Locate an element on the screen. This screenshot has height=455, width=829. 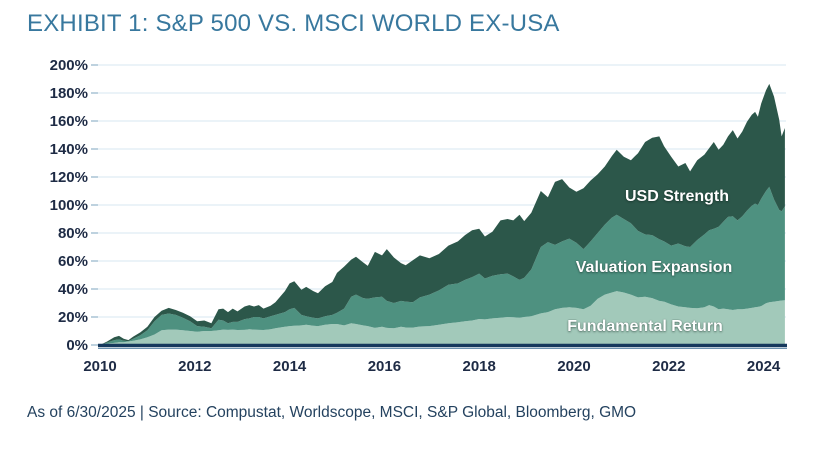
x-tick-label: 2018 is located at coordinates (479, 366).